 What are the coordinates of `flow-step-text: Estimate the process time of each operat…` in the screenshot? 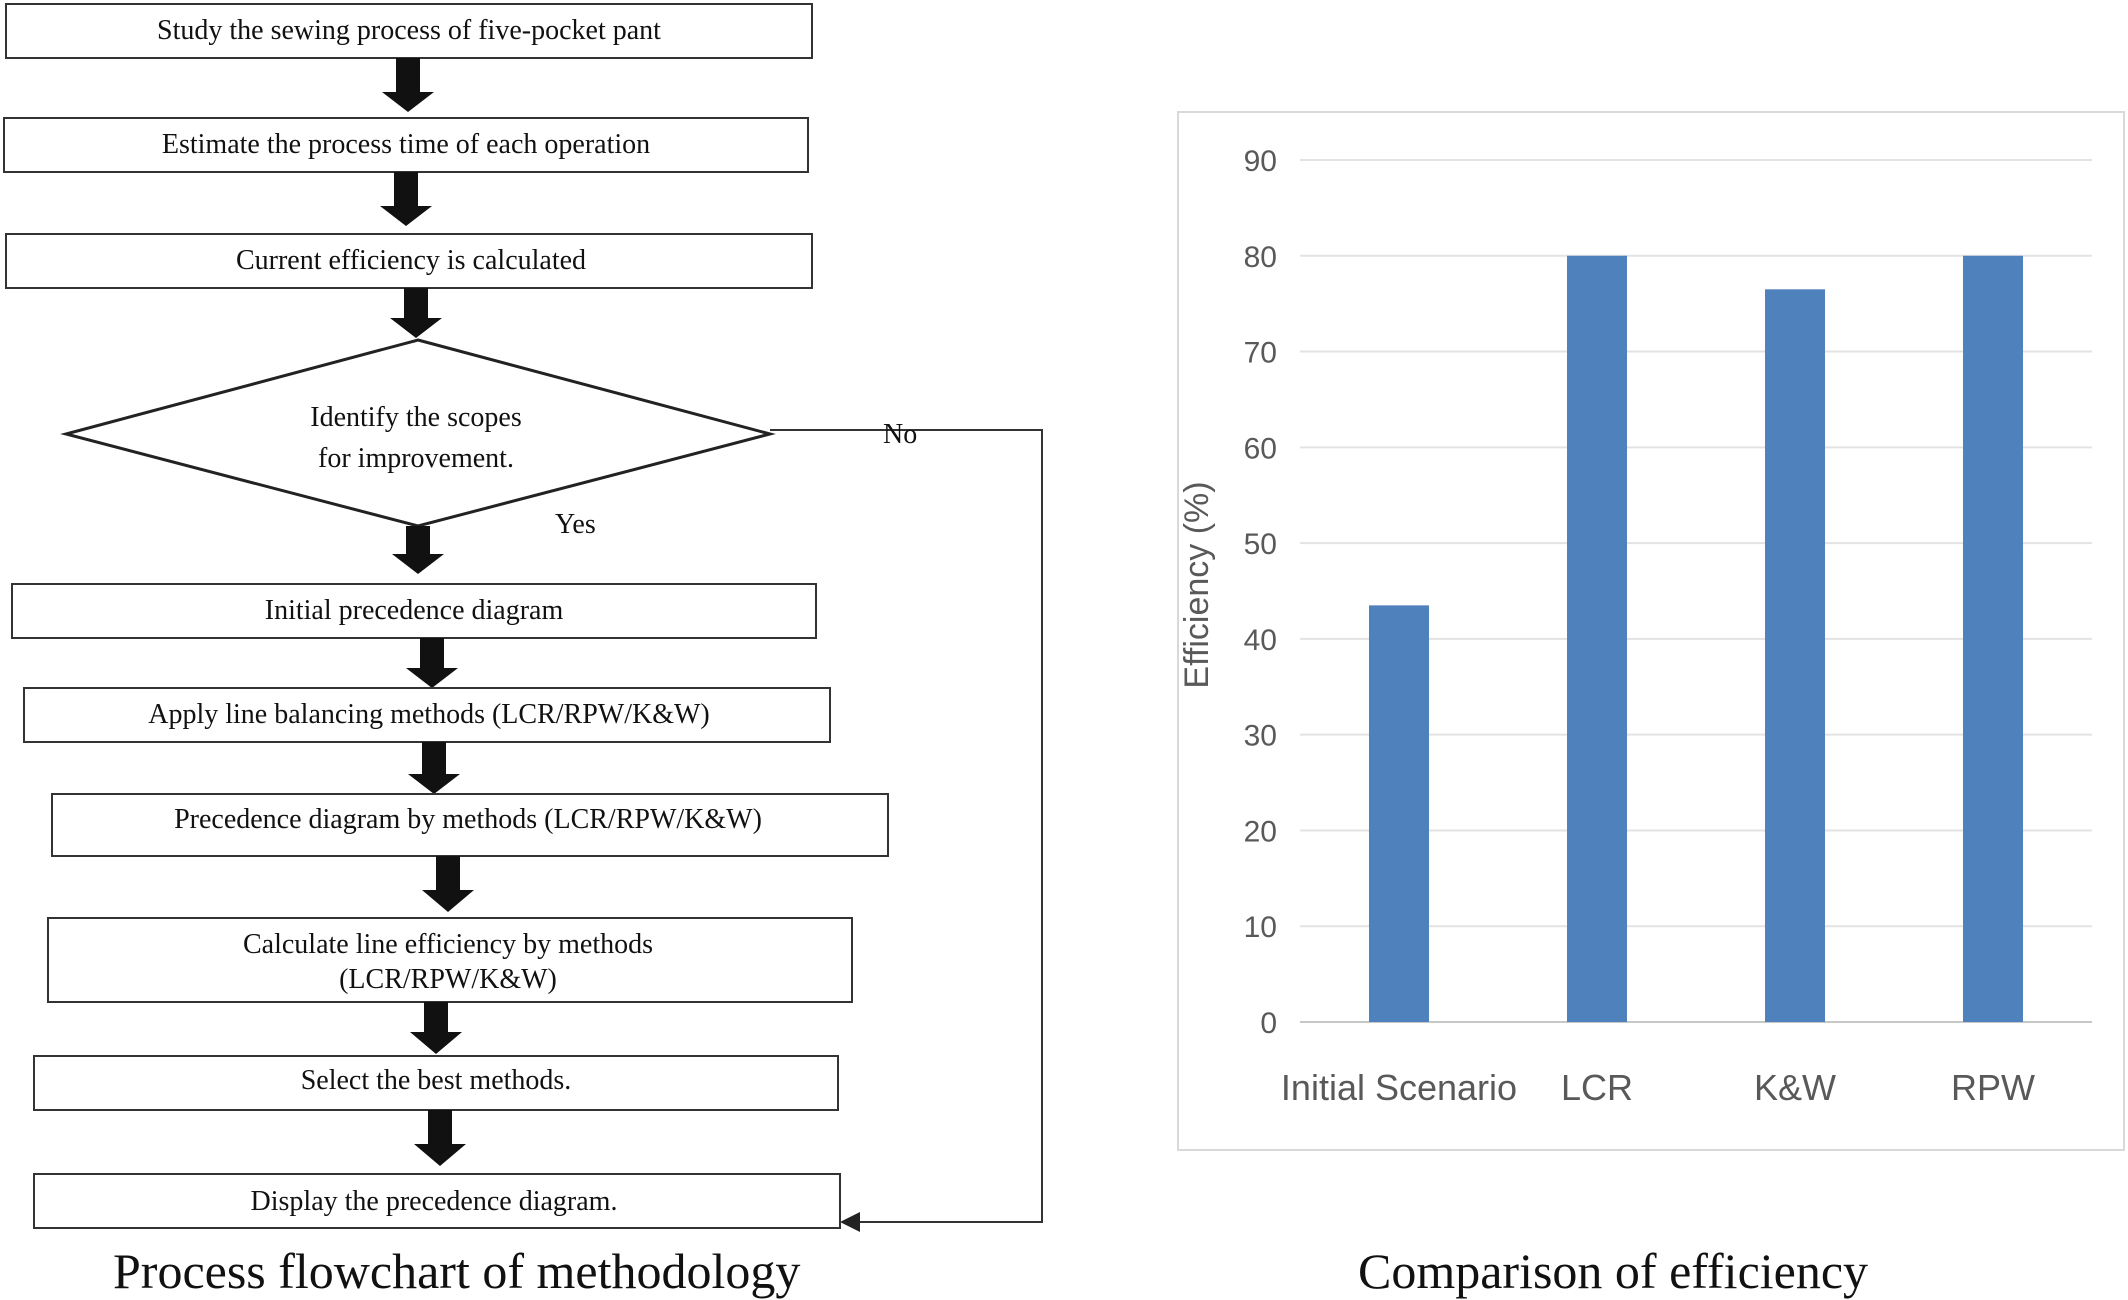 It's located at (406, 144).